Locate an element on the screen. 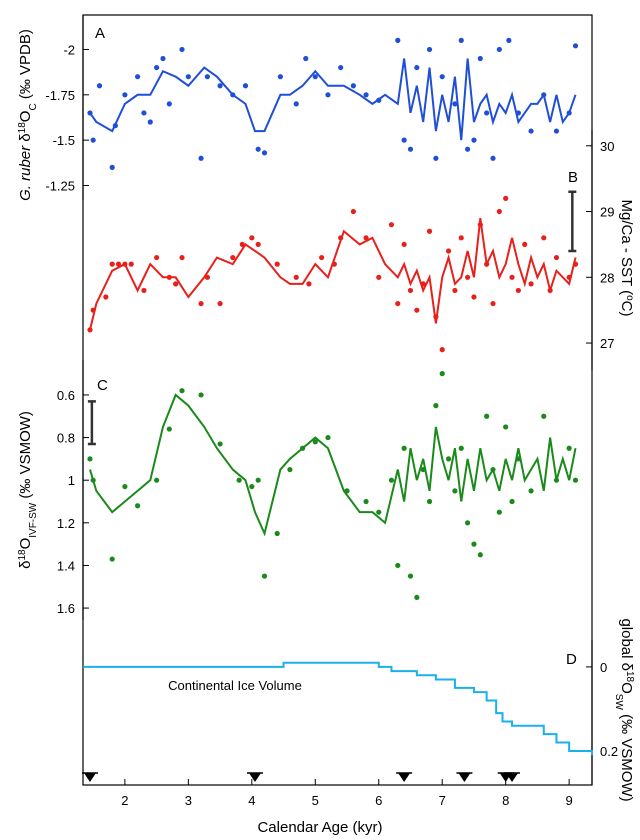 Image resolution: width=640 pixels, height=840 pixels. y-tick-label: 30 is located at coordinates (607, 146).